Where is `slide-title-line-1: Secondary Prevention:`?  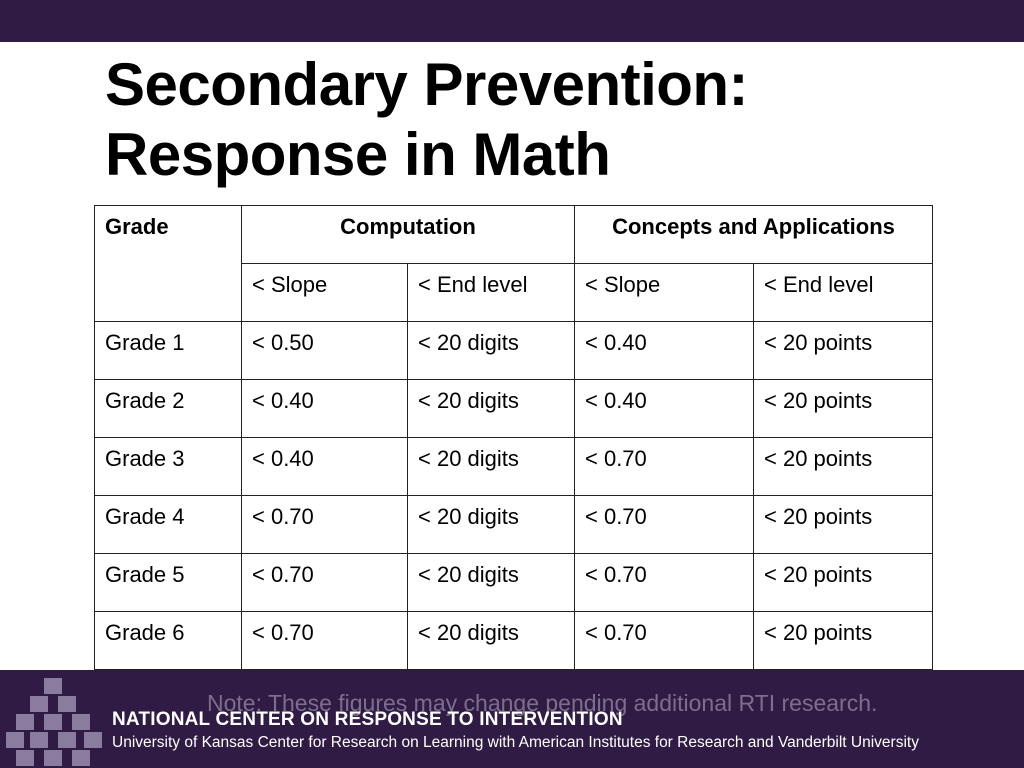 slide-title-line-1: Secondary Prevention: is located at coordinates (427, 84).